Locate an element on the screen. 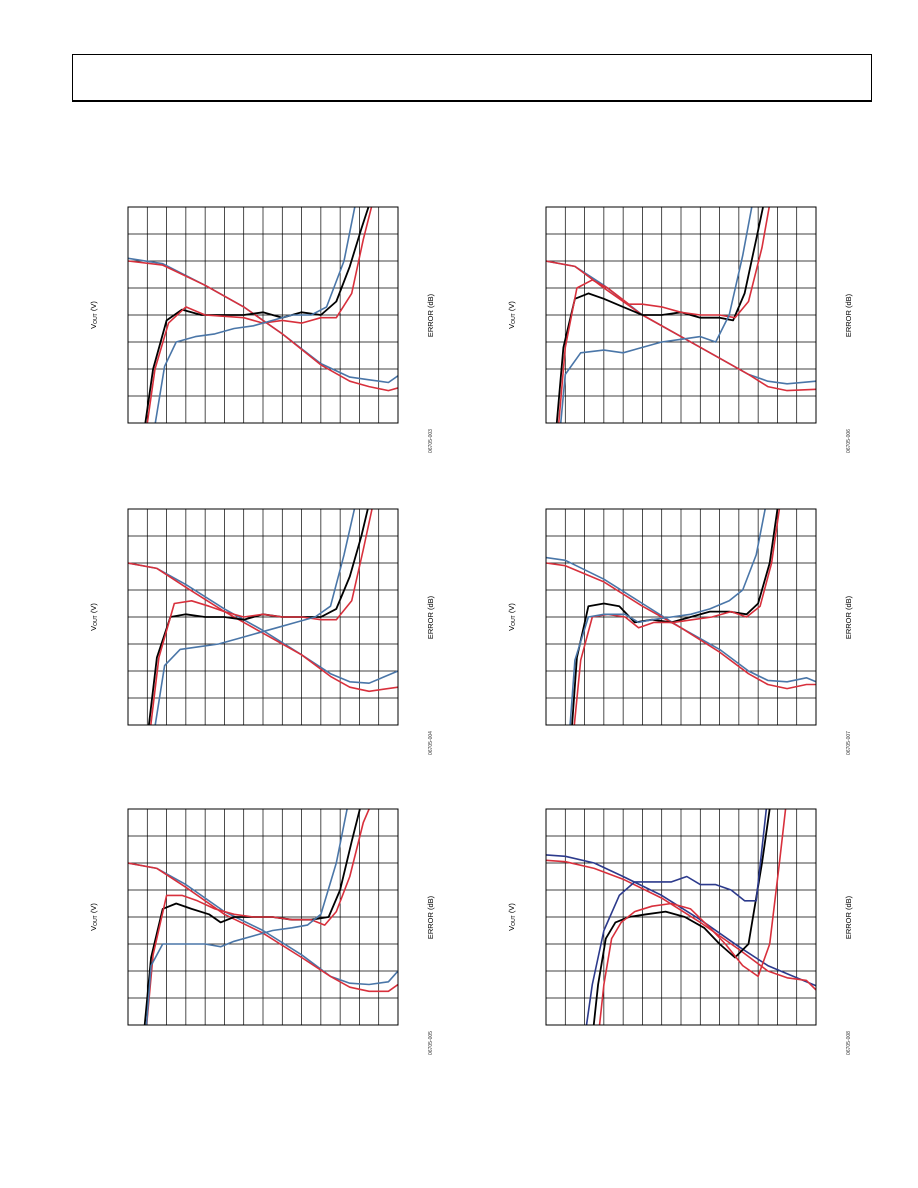 The width and height of the screenshot is (918, 1188). figure-id: 06705-006 is located at coordinates (848, 441).